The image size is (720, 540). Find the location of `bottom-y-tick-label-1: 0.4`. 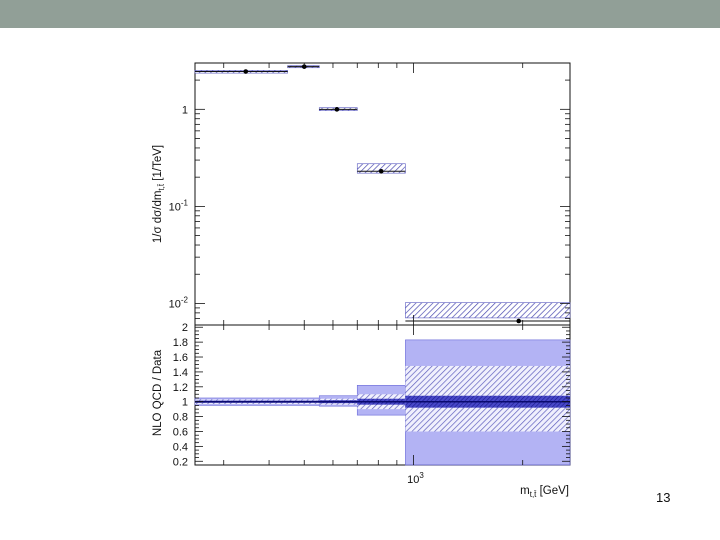

bottom-y-tick-label-1: 0.4 is located at coordinates (180, 447).